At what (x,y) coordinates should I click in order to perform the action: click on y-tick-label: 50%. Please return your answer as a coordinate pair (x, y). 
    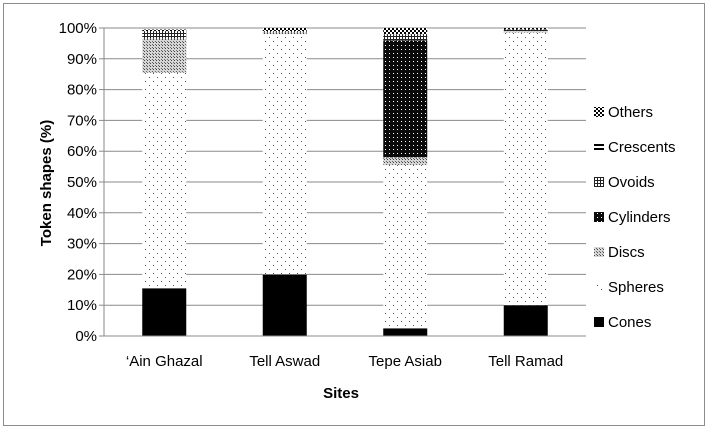
    Looking at the image, I should click on (82, 182).